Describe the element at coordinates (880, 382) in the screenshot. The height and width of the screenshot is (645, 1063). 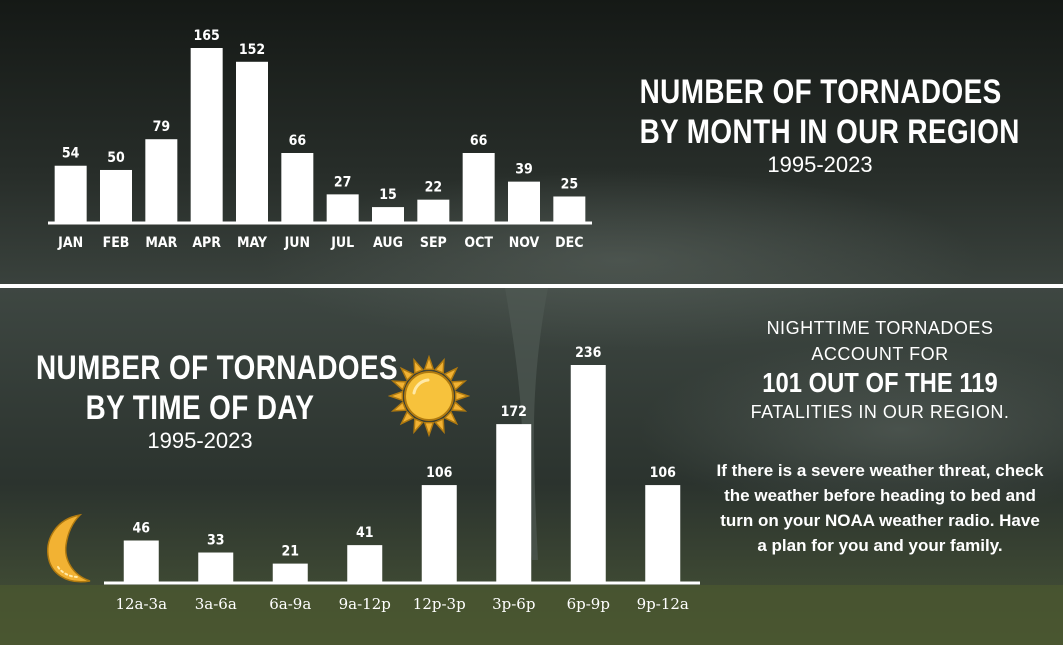
I see `fatalities-emphasis: 101 OUT OF THE 119` at that location.